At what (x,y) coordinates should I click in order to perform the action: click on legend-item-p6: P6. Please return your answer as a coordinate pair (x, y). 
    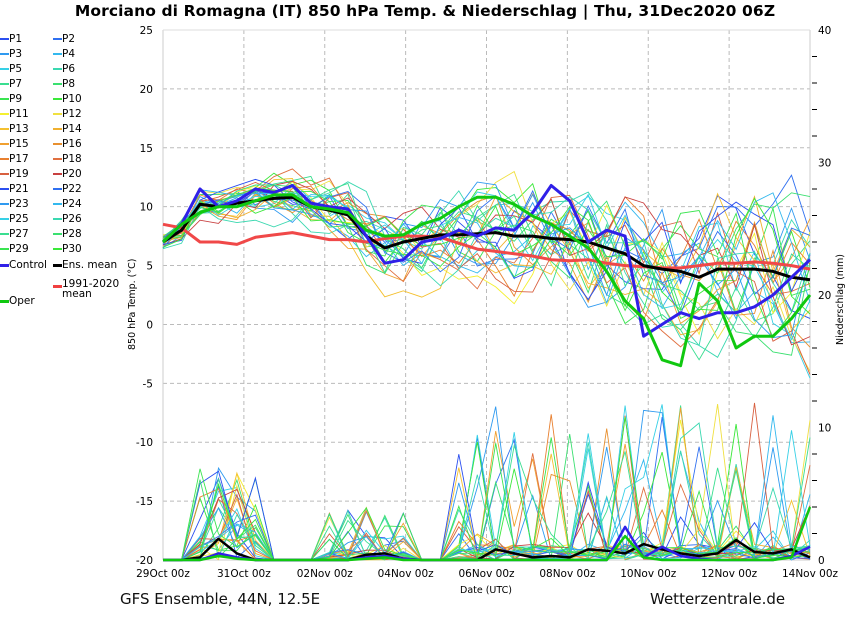
    Looking at the image, I should click on (64, 69).